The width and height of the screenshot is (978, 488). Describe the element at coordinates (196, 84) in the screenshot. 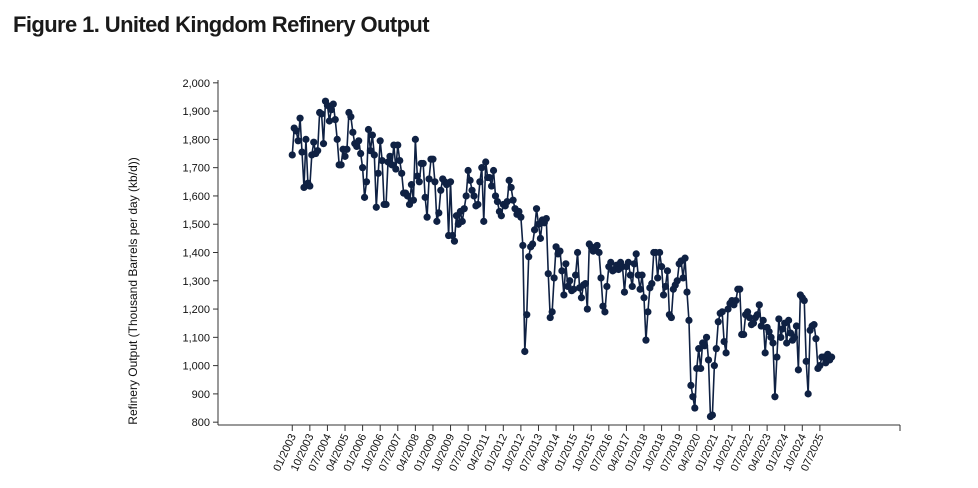

I see `y-tick-label: 2,000` at that location.